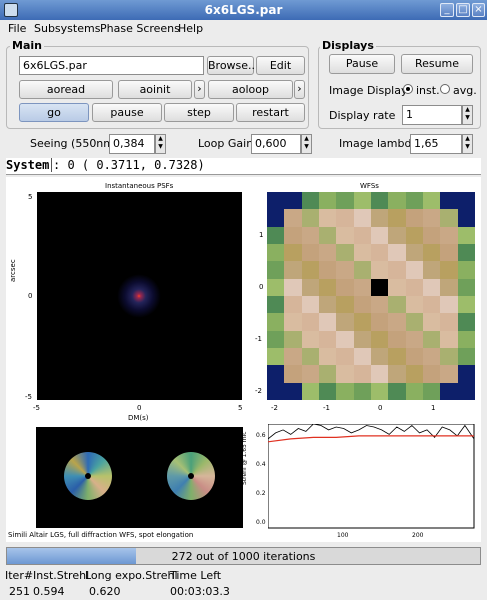  Describe the element at coordinates (88, 476) in the screenshot. I see `dm1-center` at that location.